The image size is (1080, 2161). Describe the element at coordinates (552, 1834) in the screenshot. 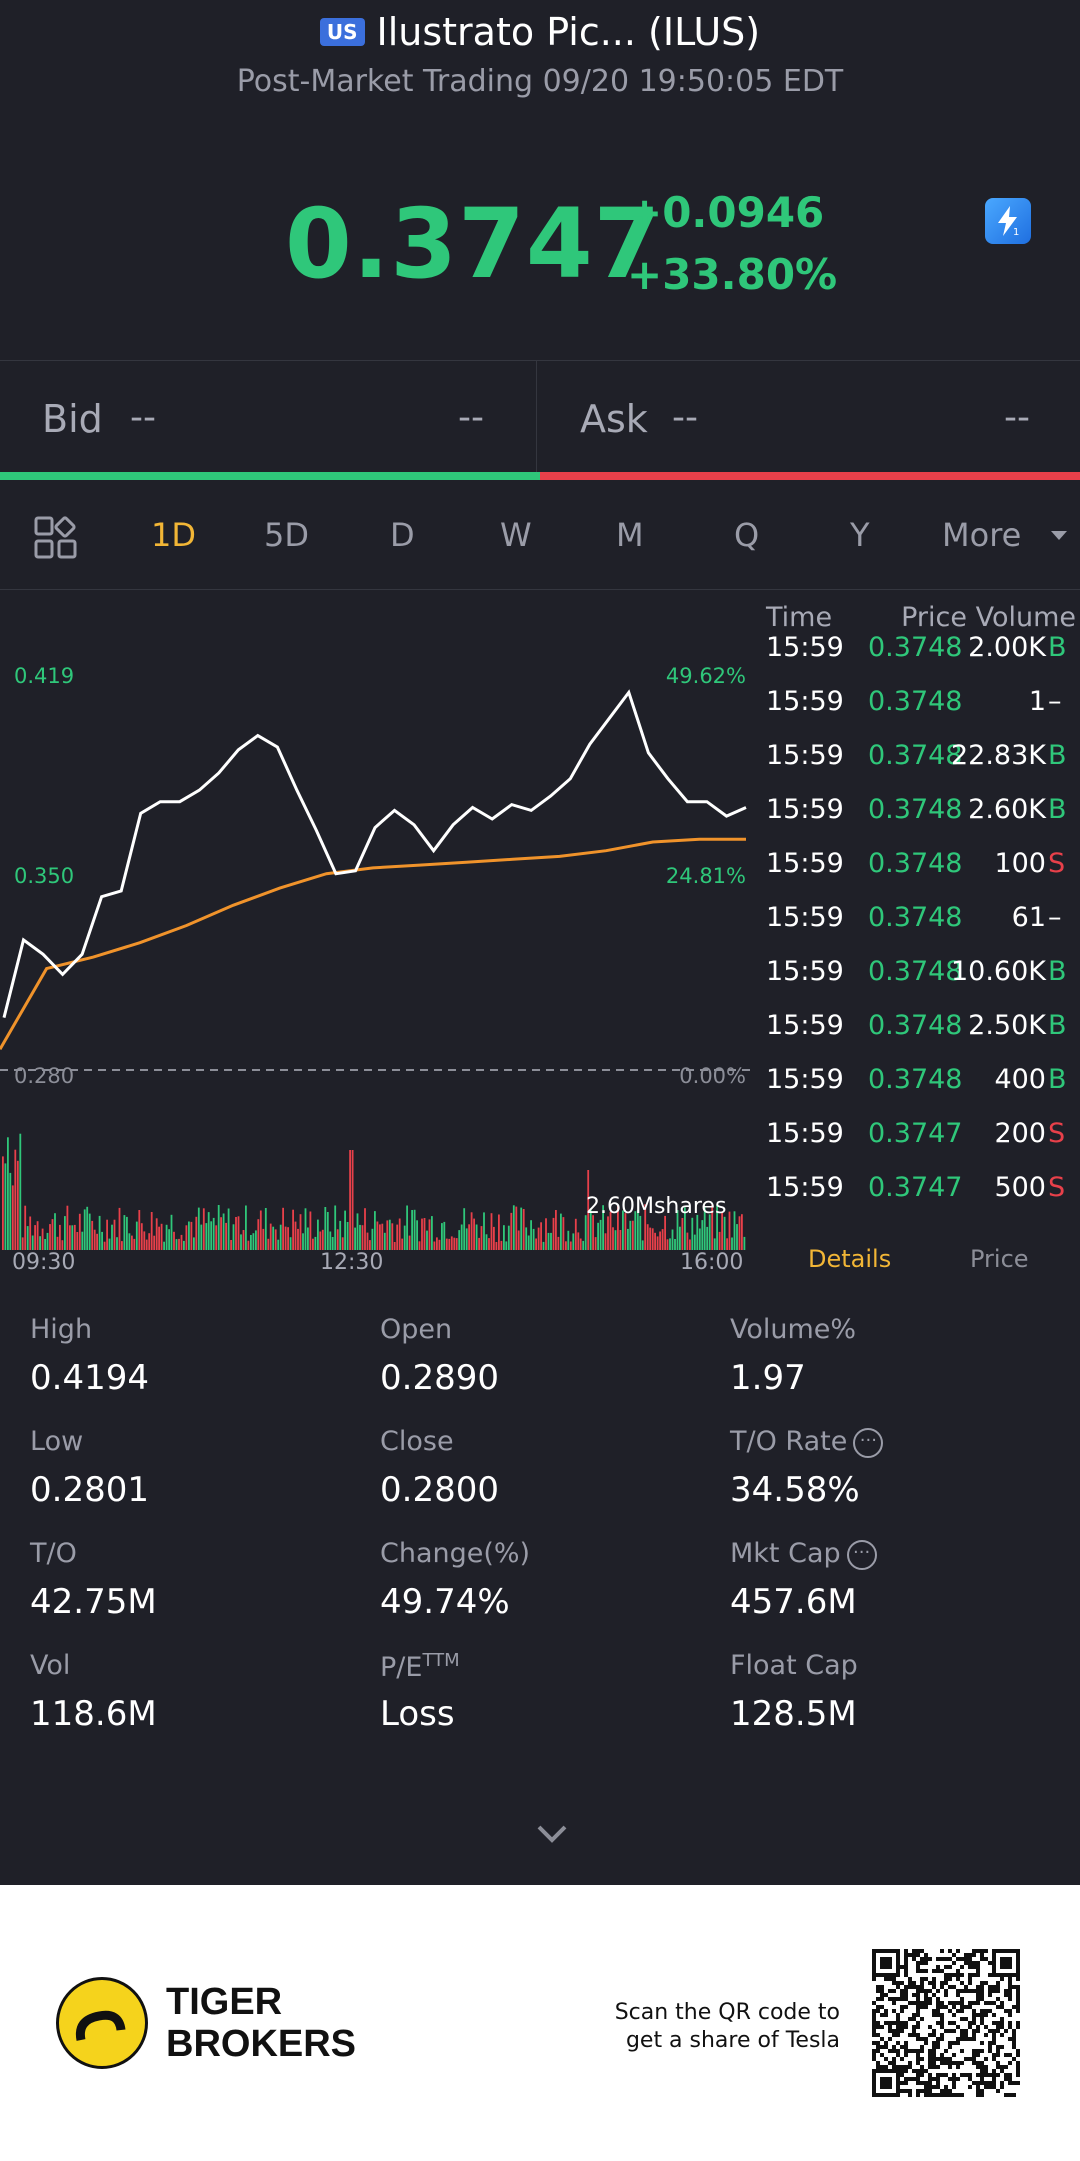

I see `chevron-down-icon` at that location.